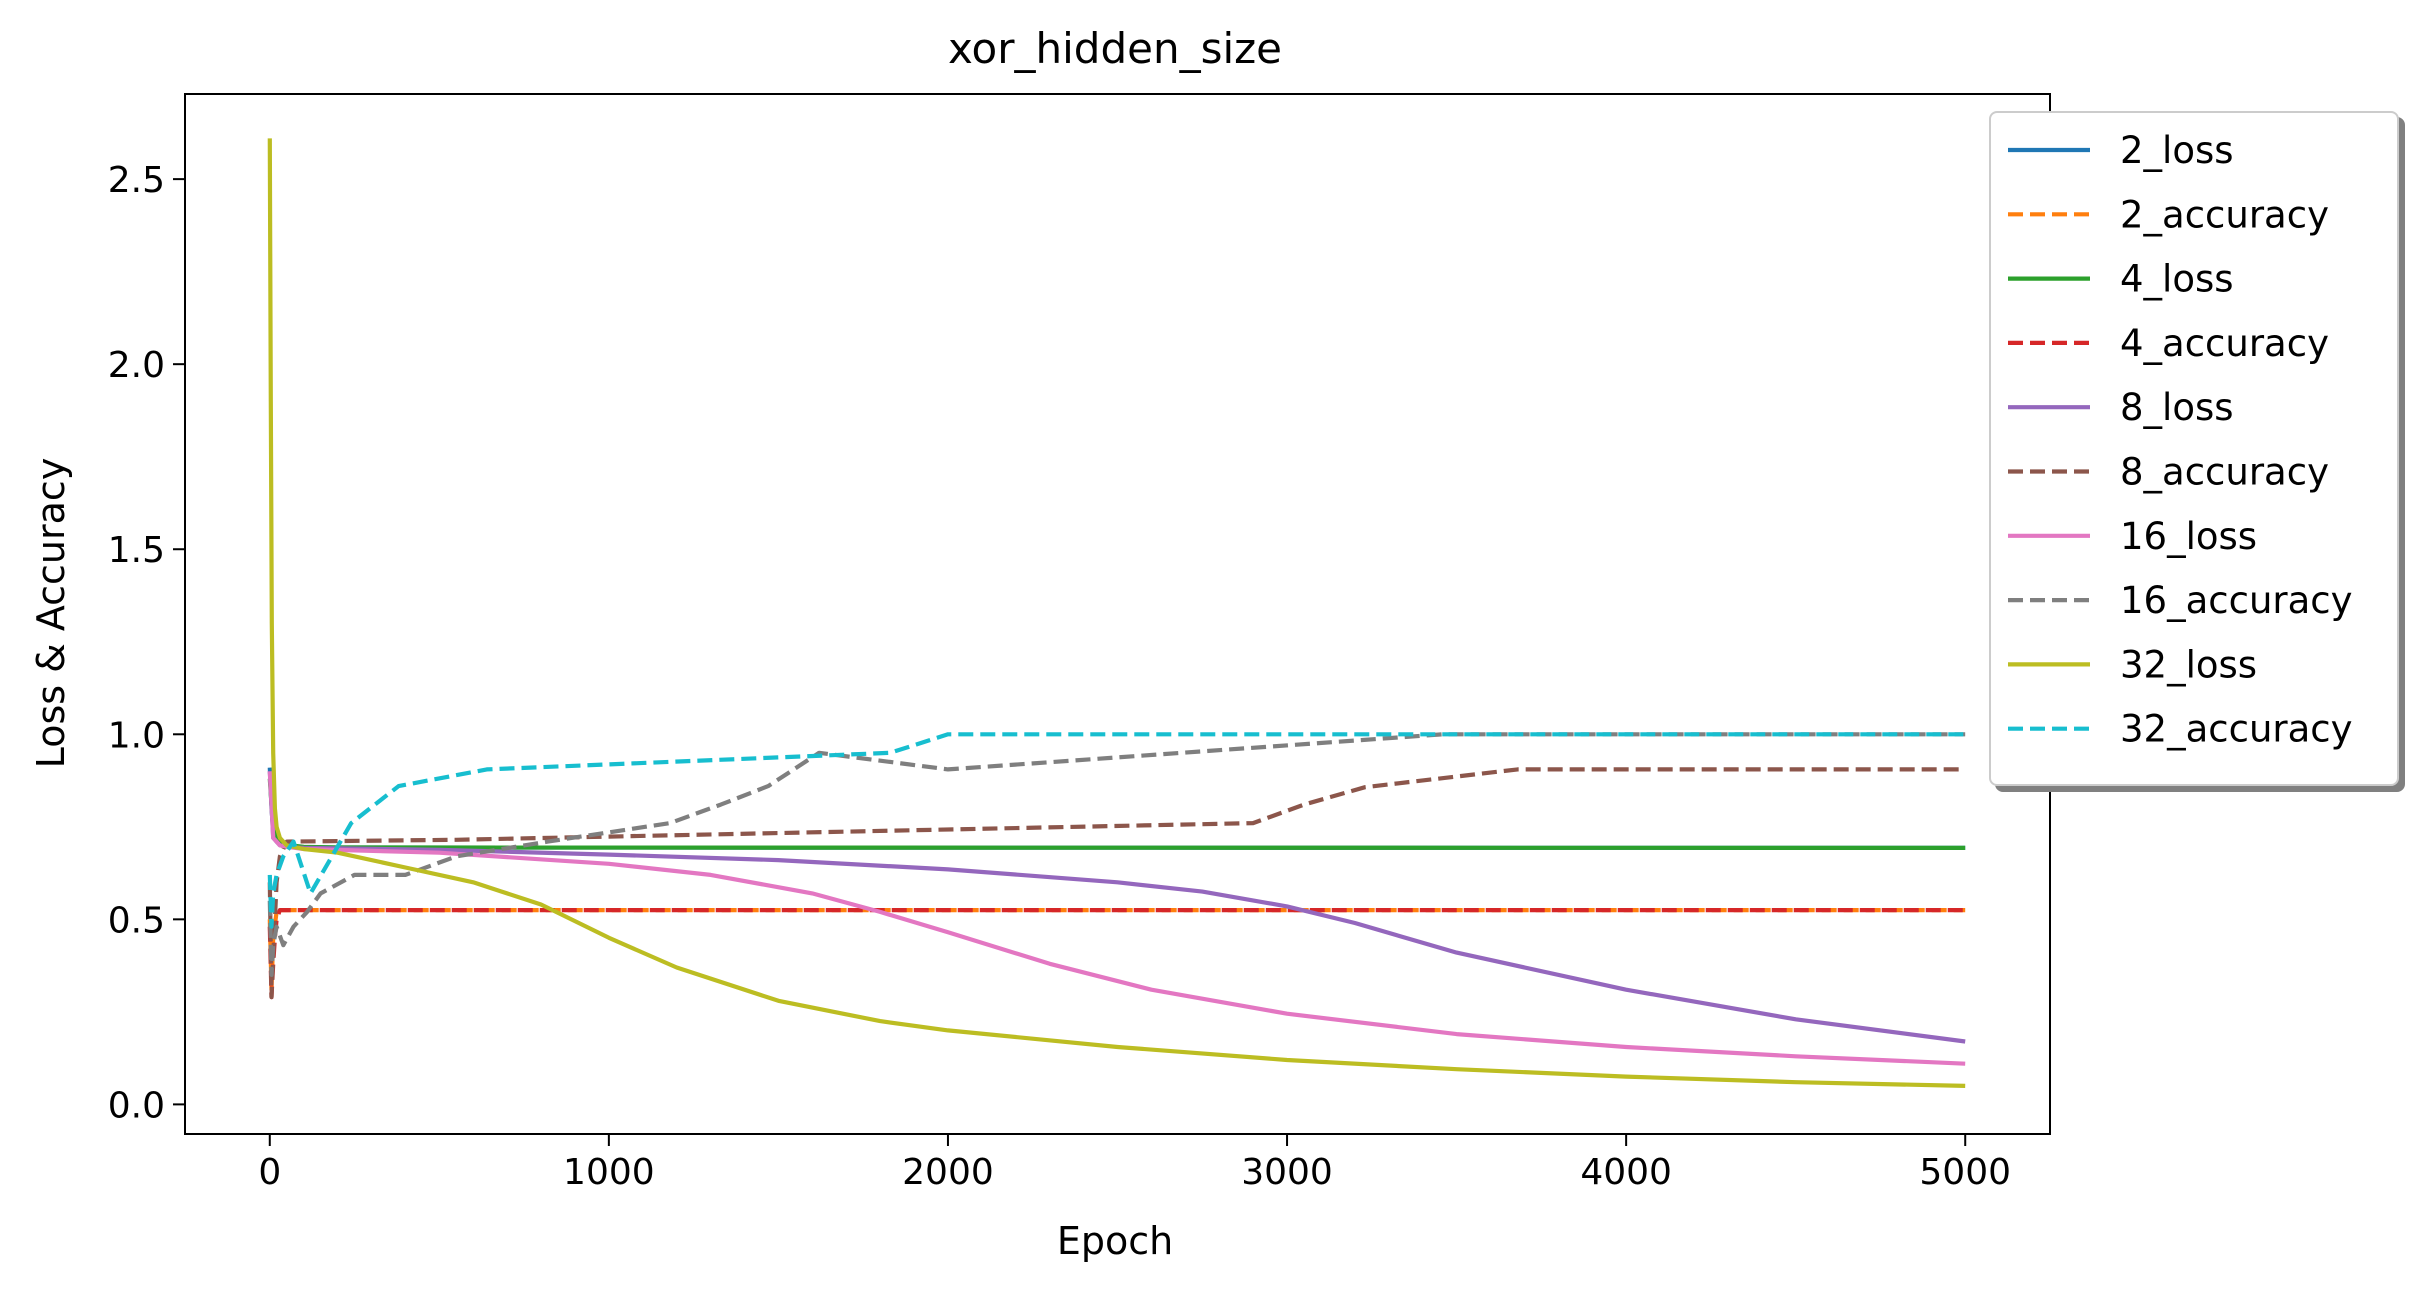 This screenshot has height=1292, width=2425. What do you see at coordinates (269, 1172) in the screenshot?
I see `x-tick-label: 0` at bounding box center [269, 1172].